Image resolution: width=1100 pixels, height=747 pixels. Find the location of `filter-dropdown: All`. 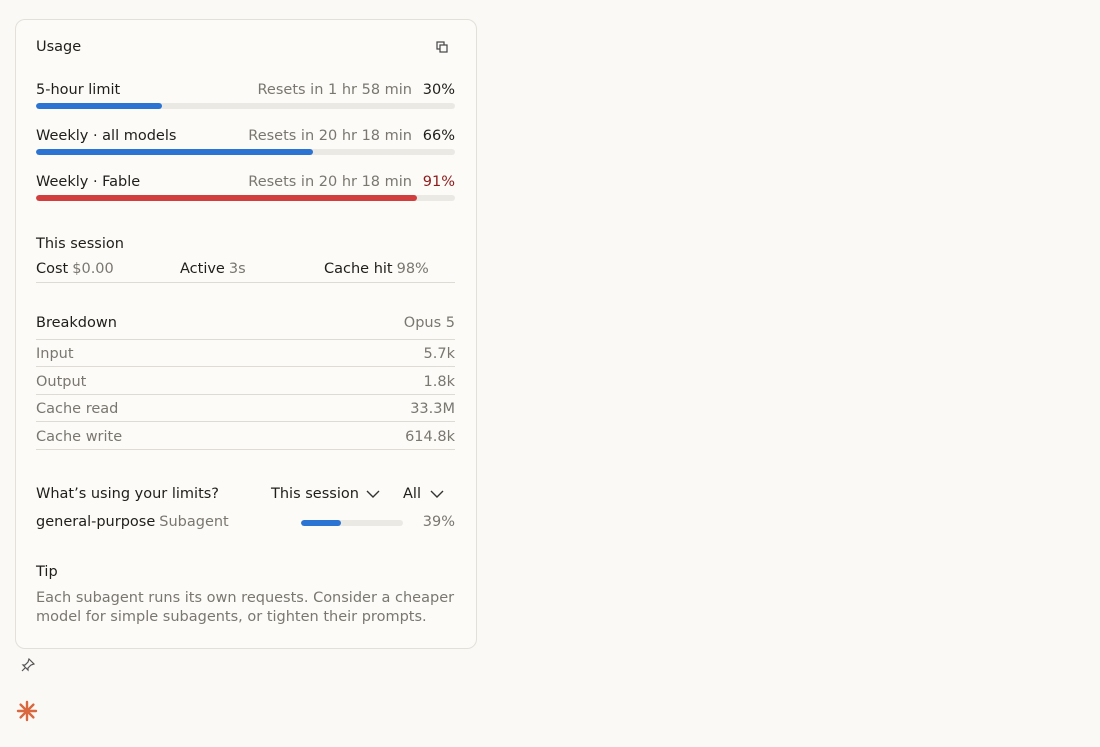

filter-dropdown: All is located at coordinates (412, 494).